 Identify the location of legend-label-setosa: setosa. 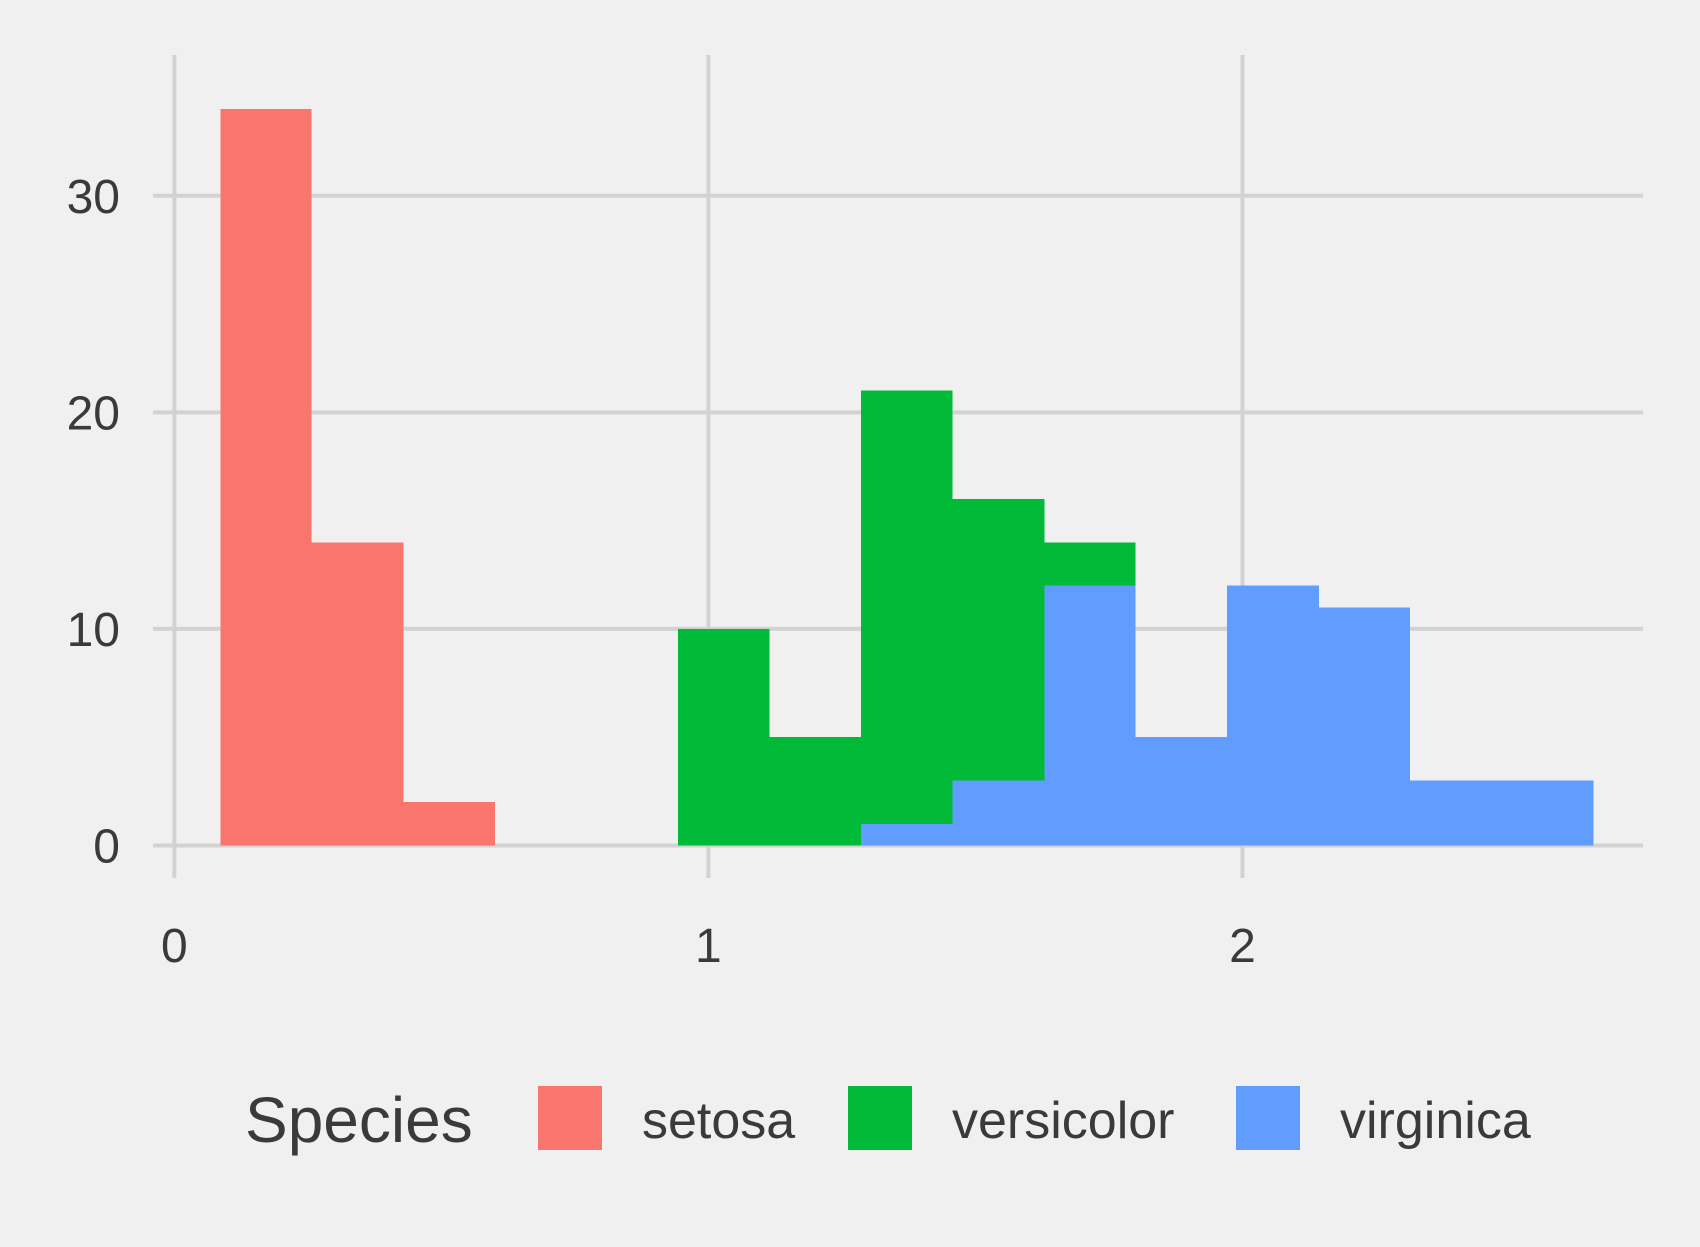
(718, 1121).